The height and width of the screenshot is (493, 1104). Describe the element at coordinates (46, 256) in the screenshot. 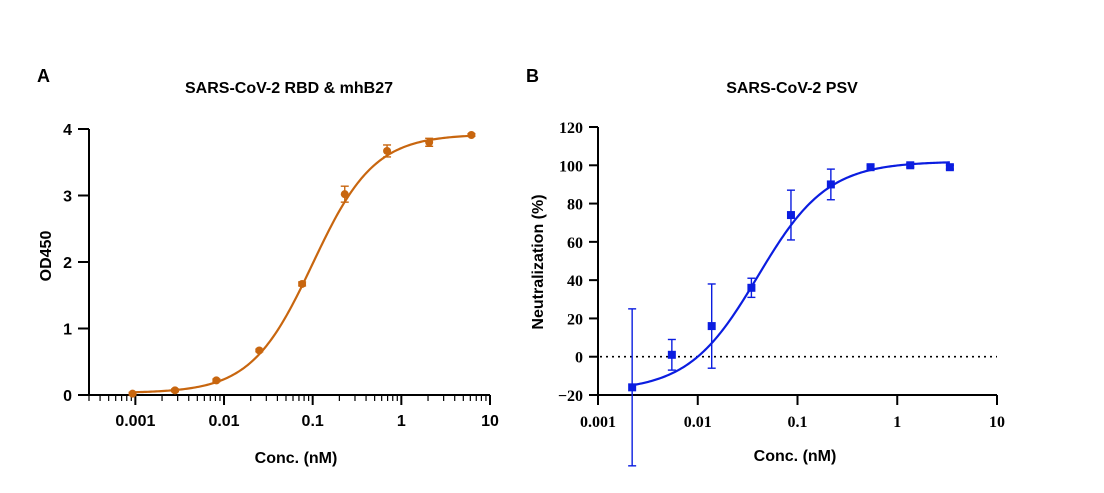

I see `panel-a-y-axis-label: OD450` at that location.